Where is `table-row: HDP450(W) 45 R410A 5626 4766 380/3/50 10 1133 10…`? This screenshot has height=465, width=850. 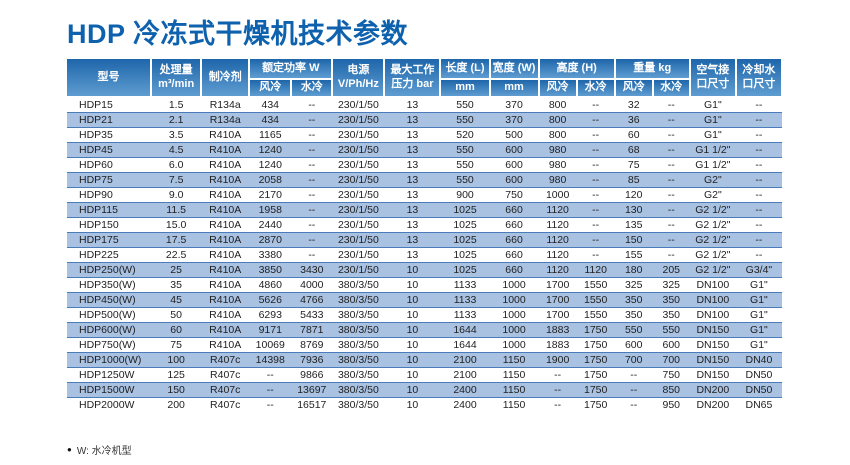 table-row: HDP450(W) 45 R410A 5626 4766 380/3/50 10 1133 10… is located at coordinates (424, 299).